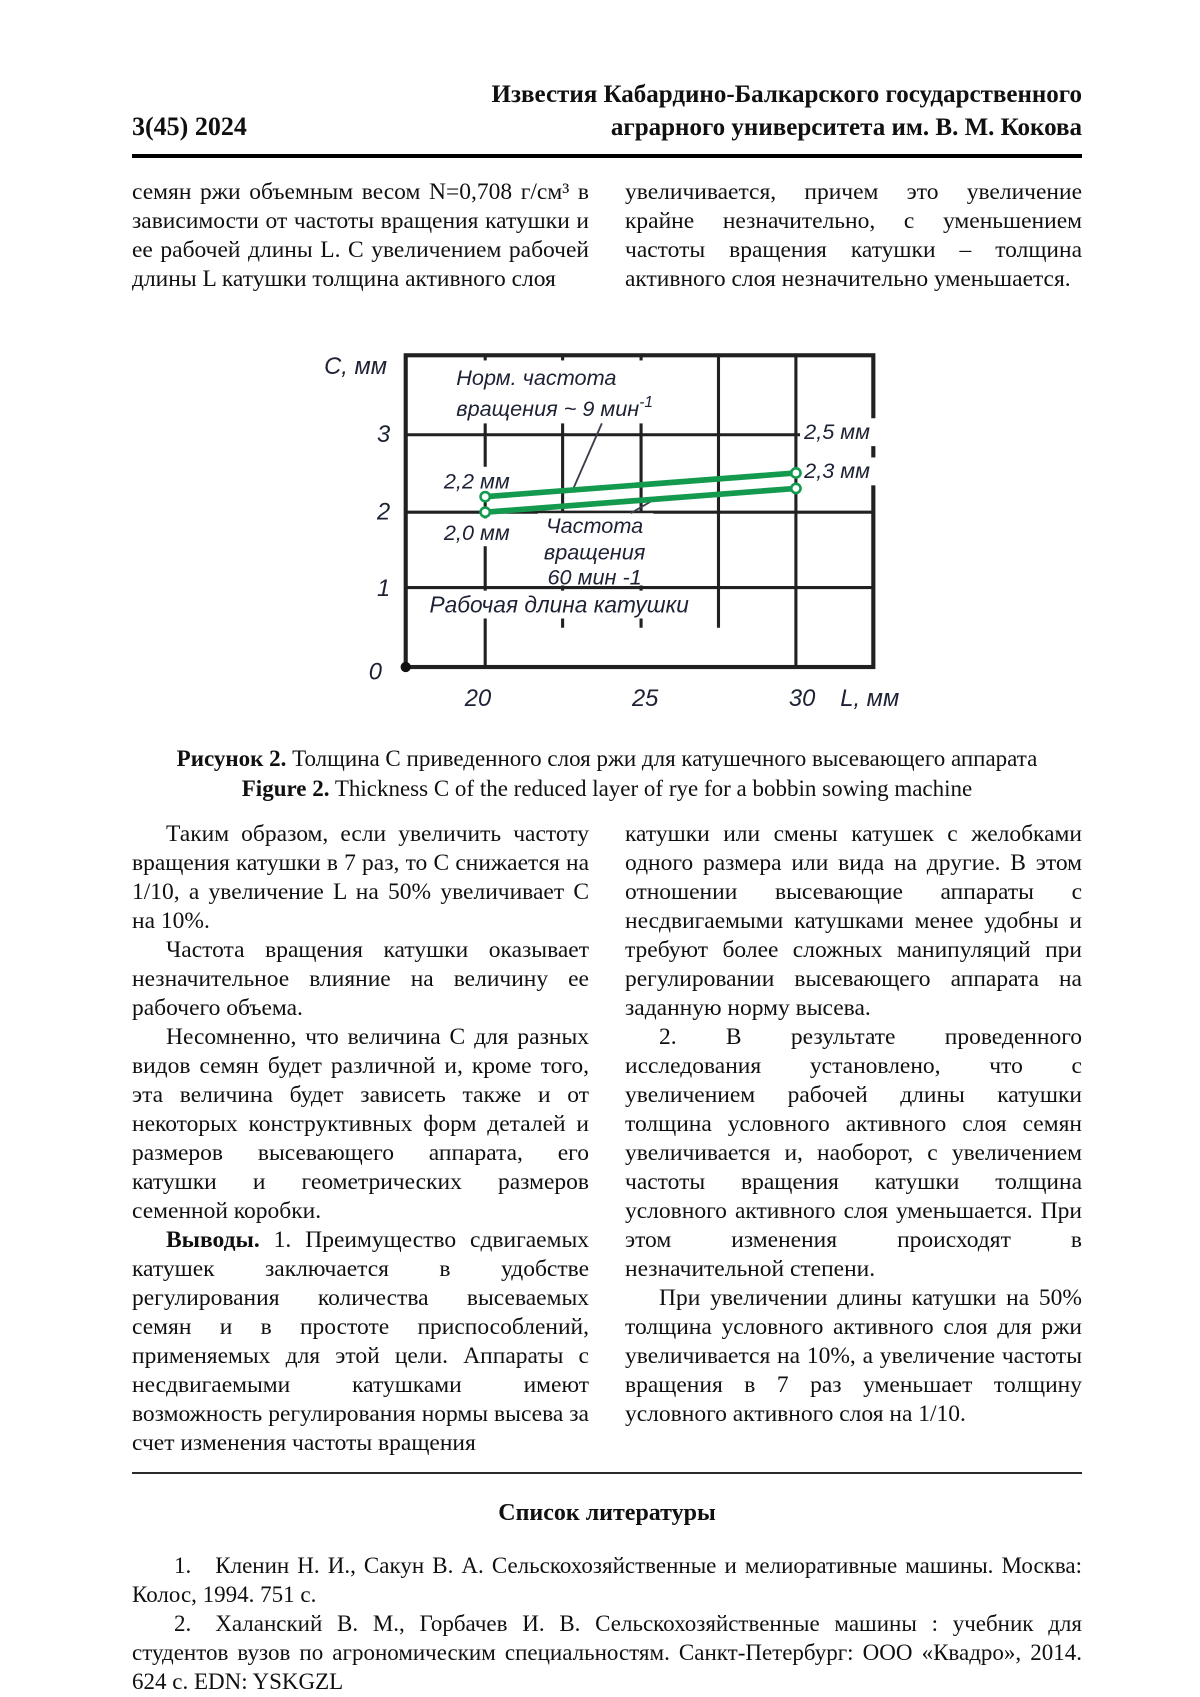 This screenshot has width=1200, height=1697. What do you see at coordinates (383, 512) in the screenshot?
I see `y-tick-2: 2` at bounding box center [383, 512].